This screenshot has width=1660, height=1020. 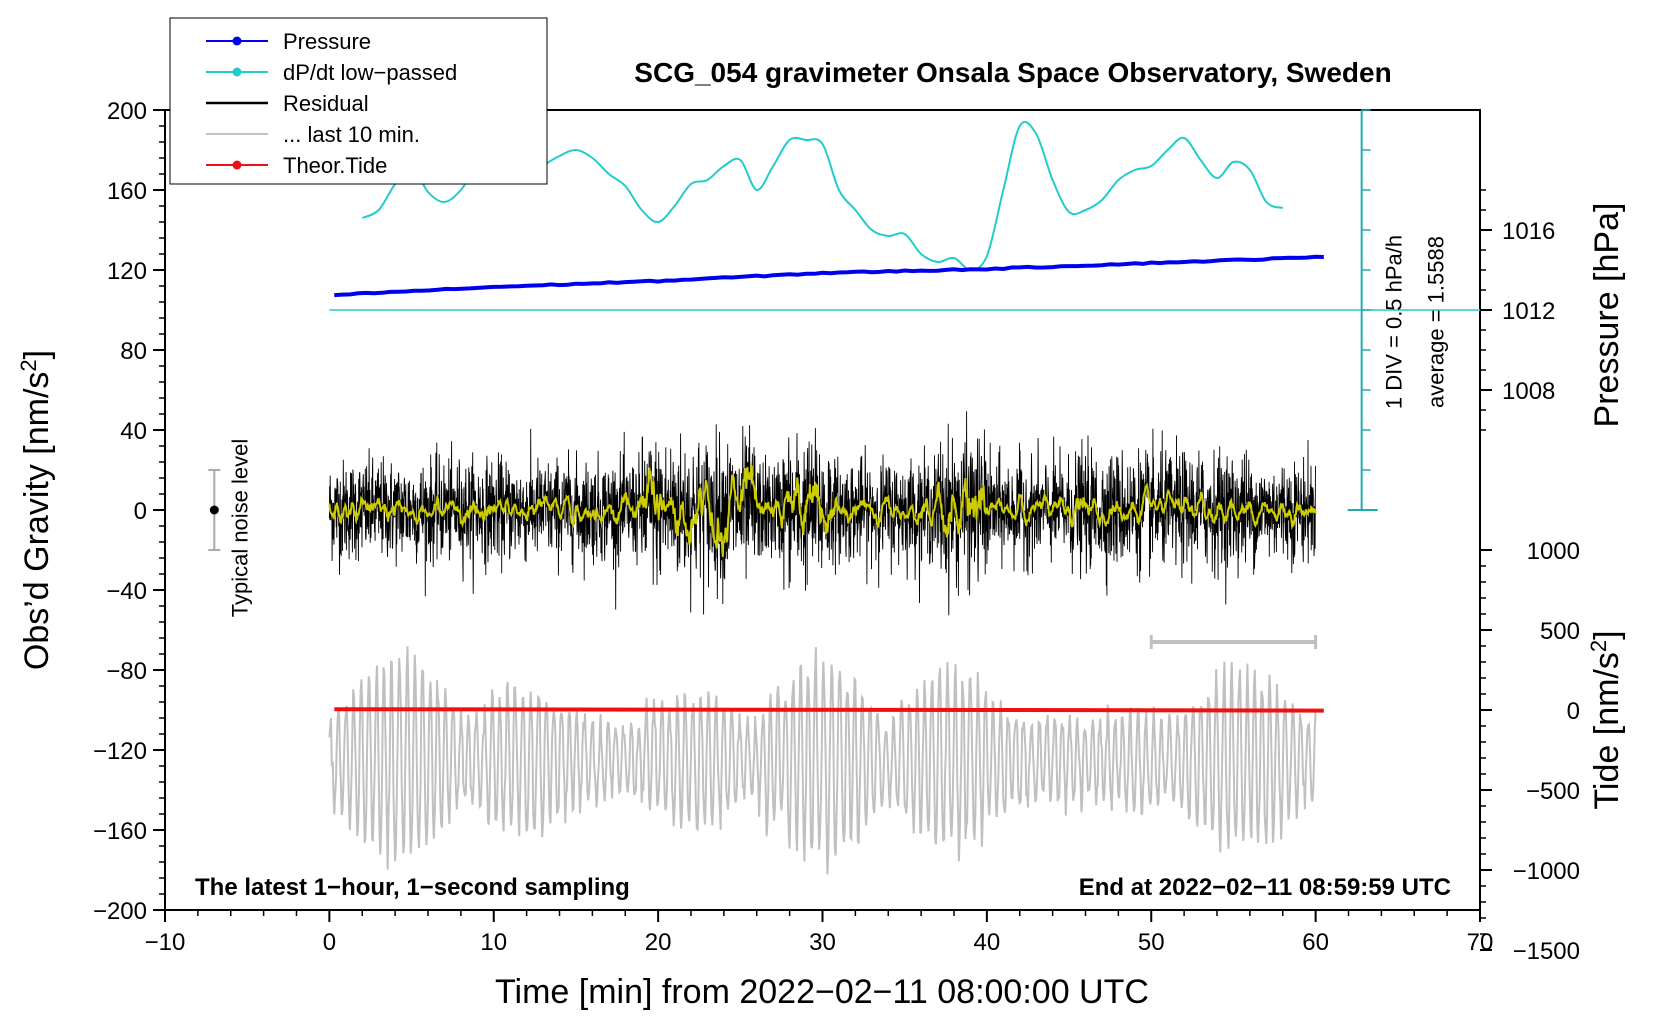 I want to click on pressure-tick-label: 1008, so click(x=1528, y=391).